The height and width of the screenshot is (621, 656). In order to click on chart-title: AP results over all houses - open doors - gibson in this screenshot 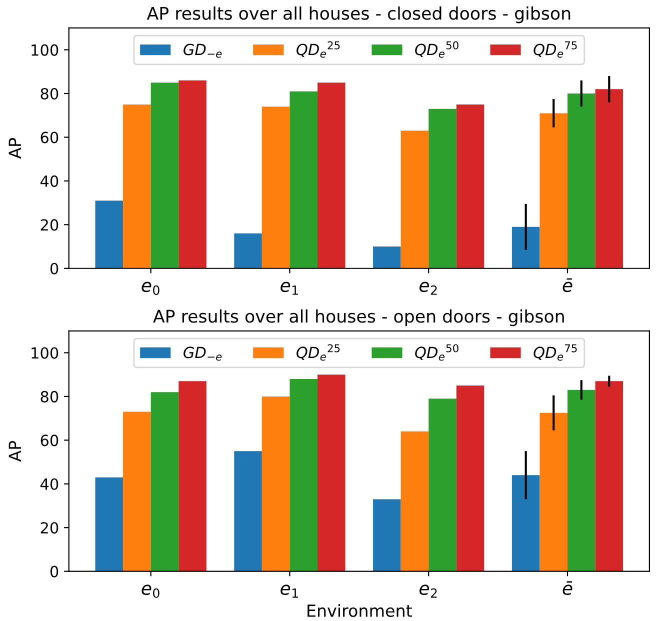, I will do `click(358, 317)`.